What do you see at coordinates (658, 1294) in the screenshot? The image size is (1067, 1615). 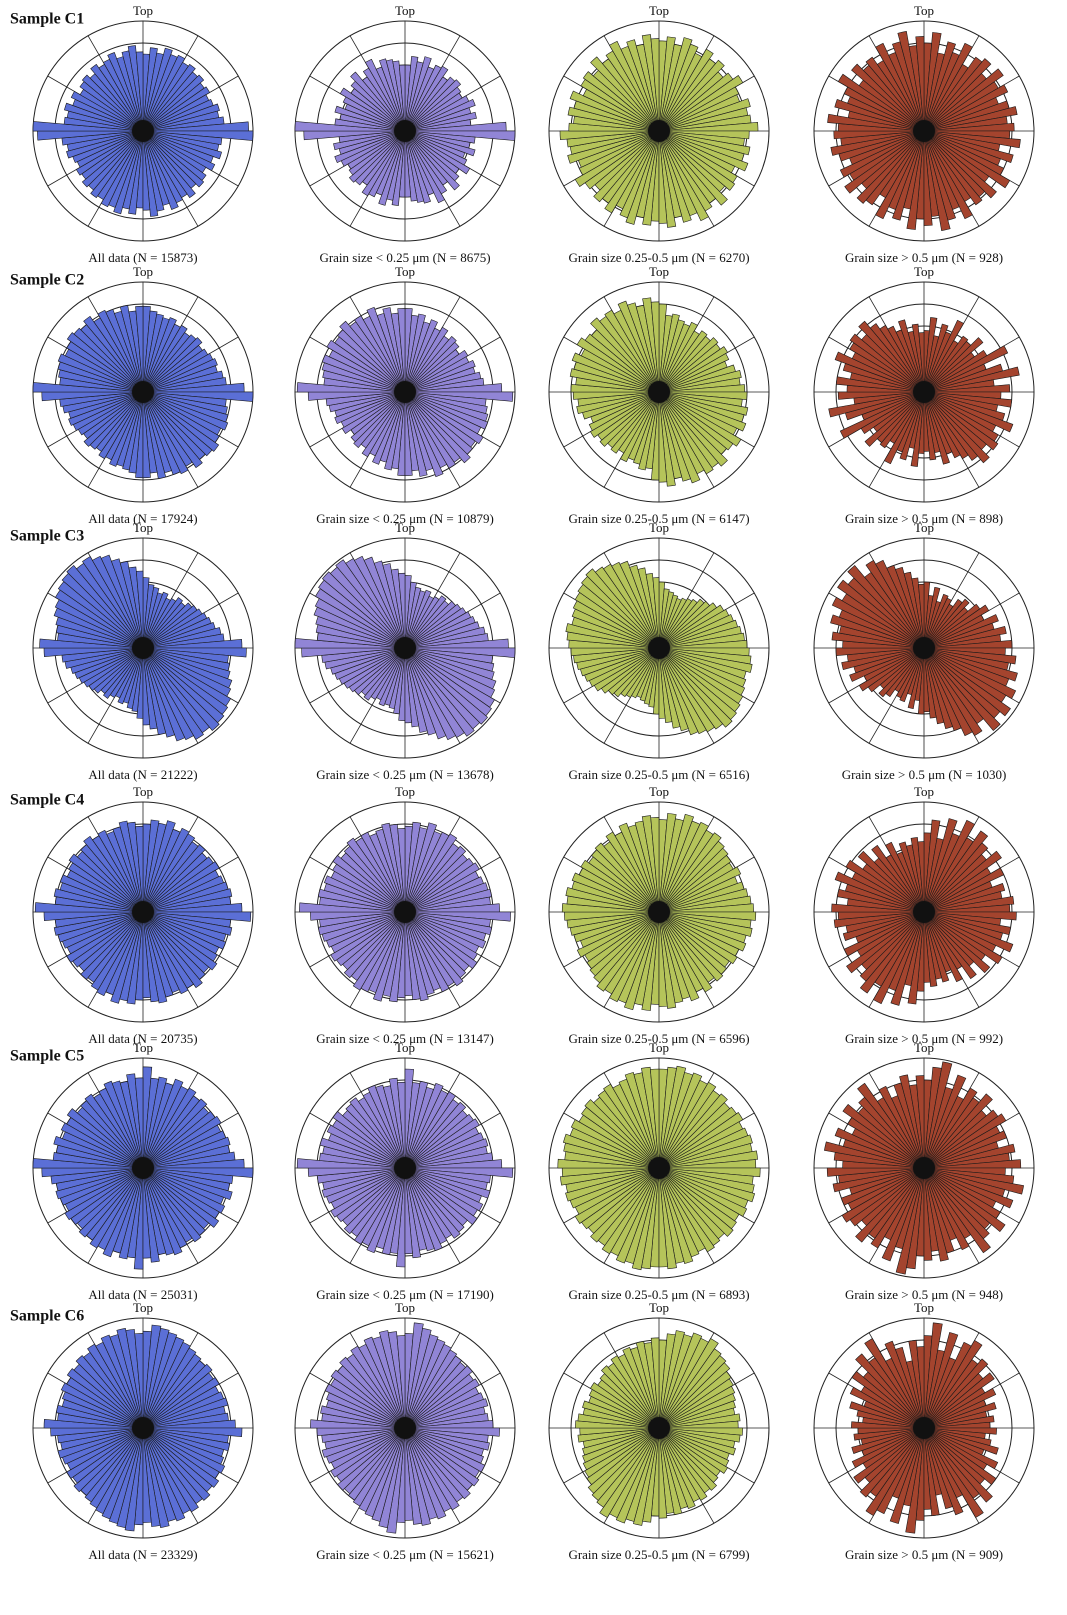 I see `caption: Grain size 0.25-0.5 μm (N = 6893)` at bounding box center [658, 1294].